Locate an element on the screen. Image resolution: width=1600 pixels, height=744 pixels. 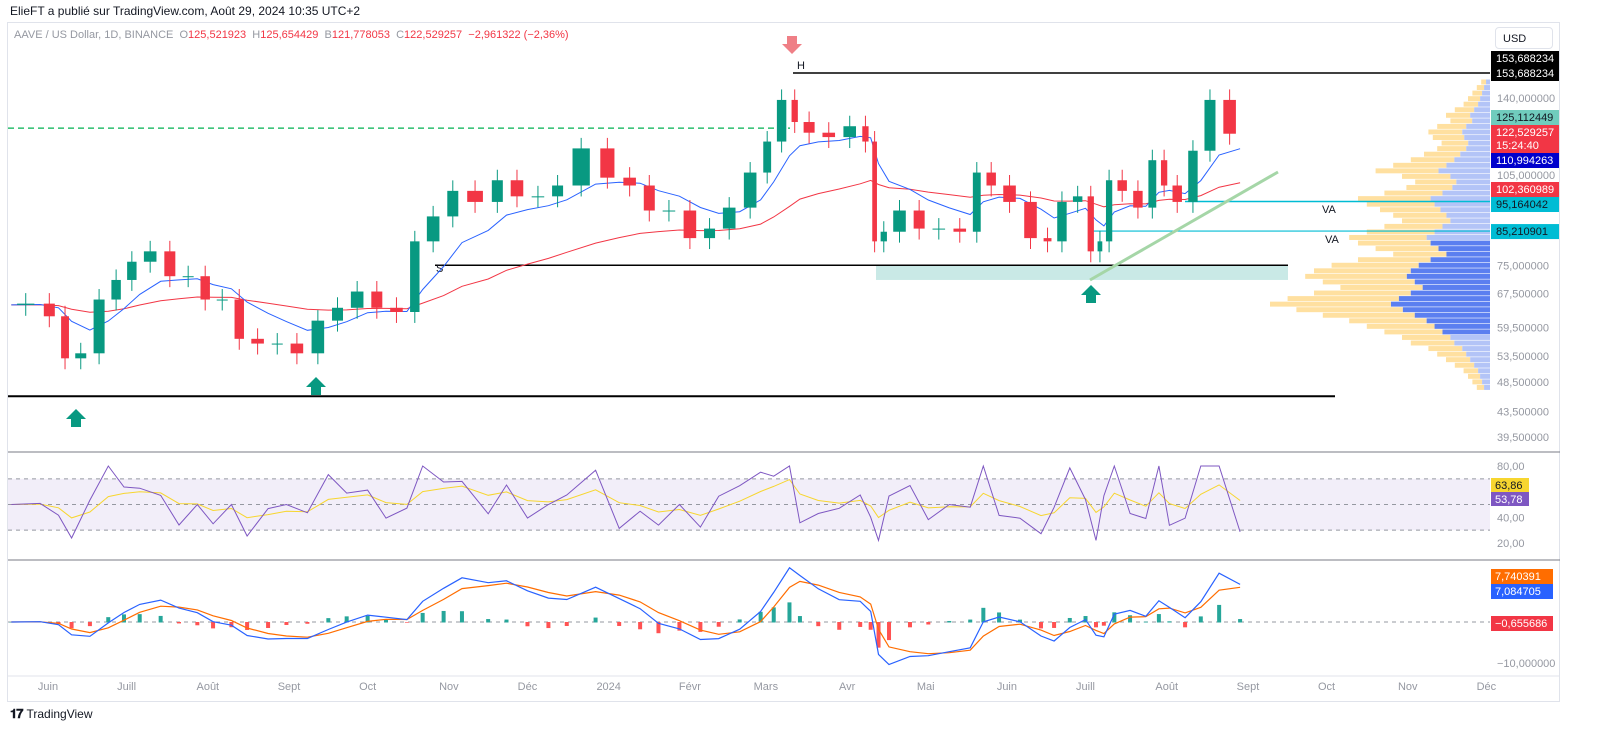
time-axis-tick: Mars is located at coordinates (766, 687).